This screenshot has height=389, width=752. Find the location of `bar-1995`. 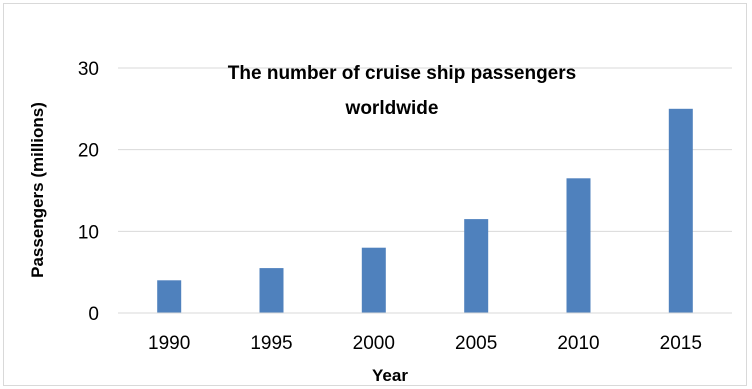

bar-1995 is located at coordinates (271, 290).